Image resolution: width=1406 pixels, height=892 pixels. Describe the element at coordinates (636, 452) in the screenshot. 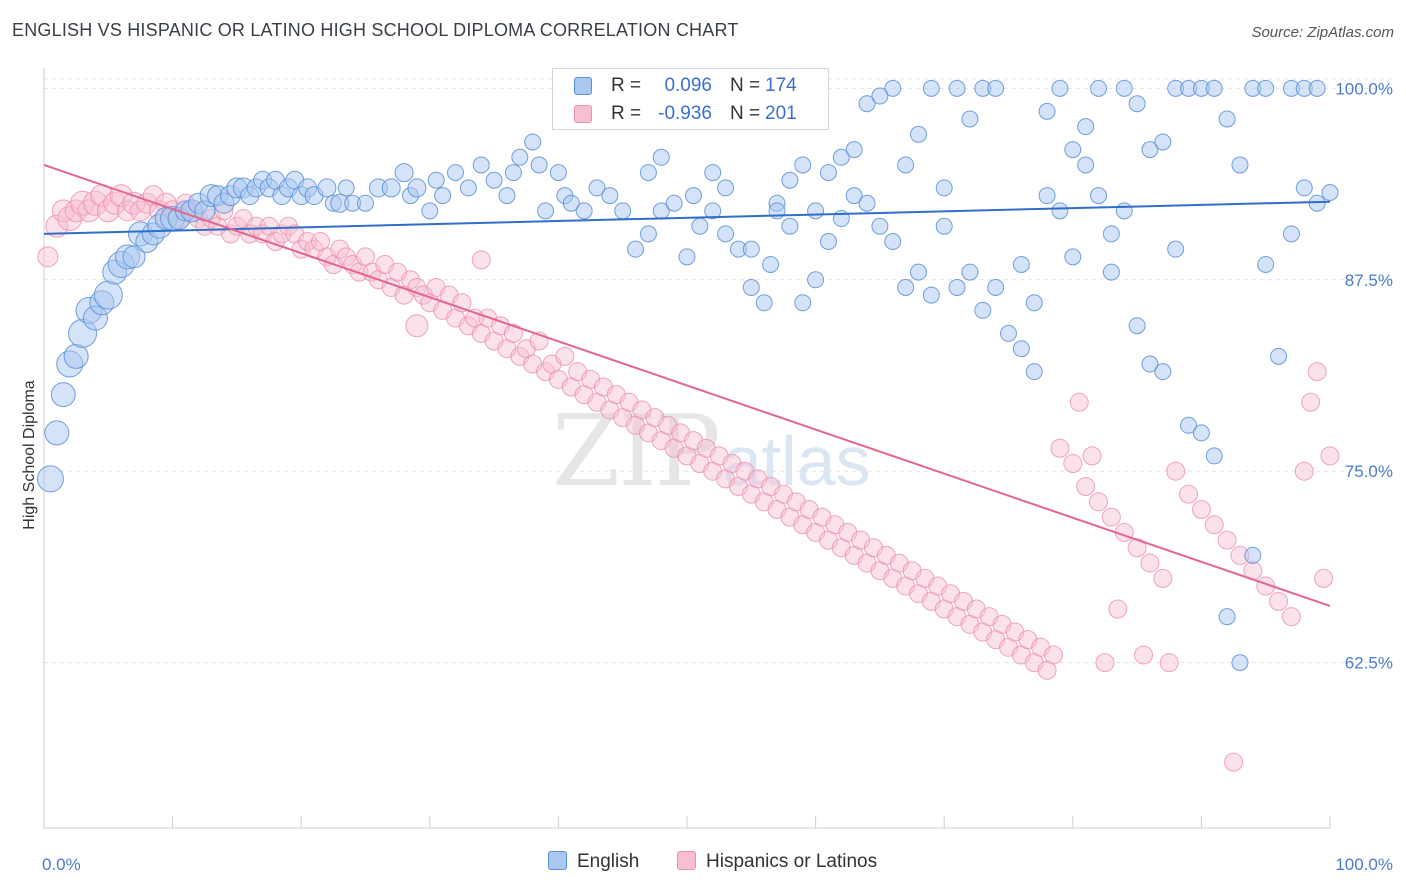

I see `watermark-zip: ZIP` at that location.